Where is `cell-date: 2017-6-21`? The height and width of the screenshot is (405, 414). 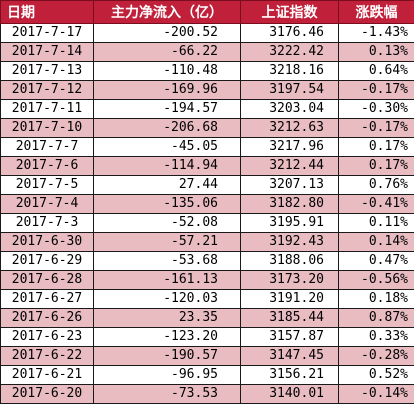 cell-date: 2017-6-21 is located at coordinates (47, 375).